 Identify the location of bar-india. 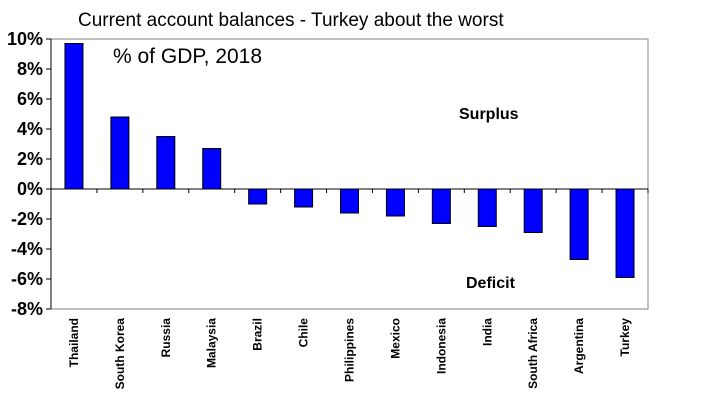
(487, 207).